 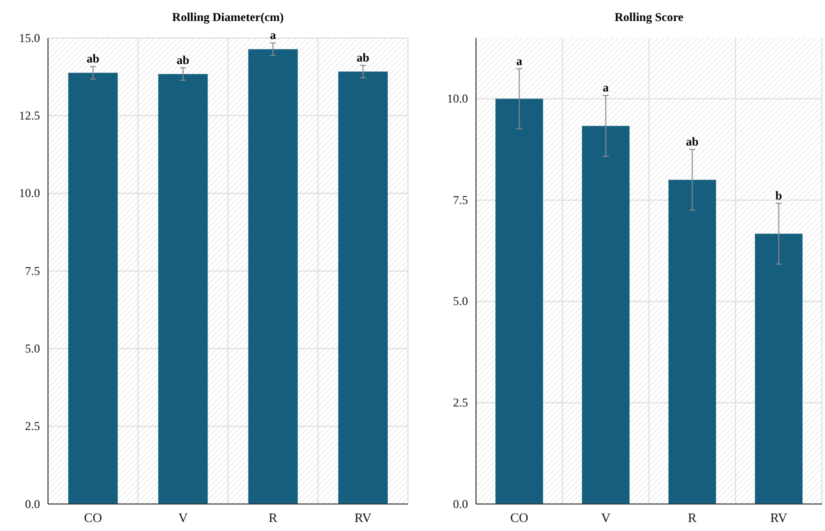 I want to click on chart-title: Rolling Score, so click(x=649, y=17).